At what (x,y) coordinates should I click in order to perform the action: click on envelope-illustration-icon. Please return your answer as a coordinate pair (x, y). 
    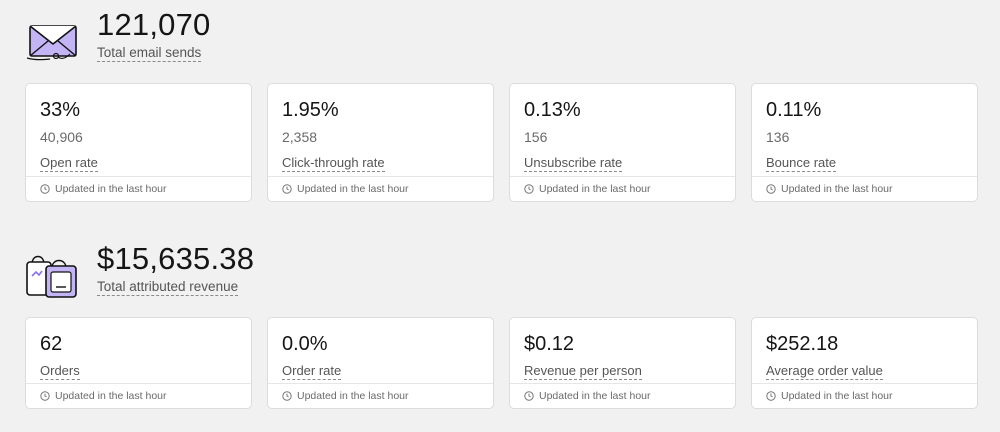
    Looking at the image, I should click on (51, 43).